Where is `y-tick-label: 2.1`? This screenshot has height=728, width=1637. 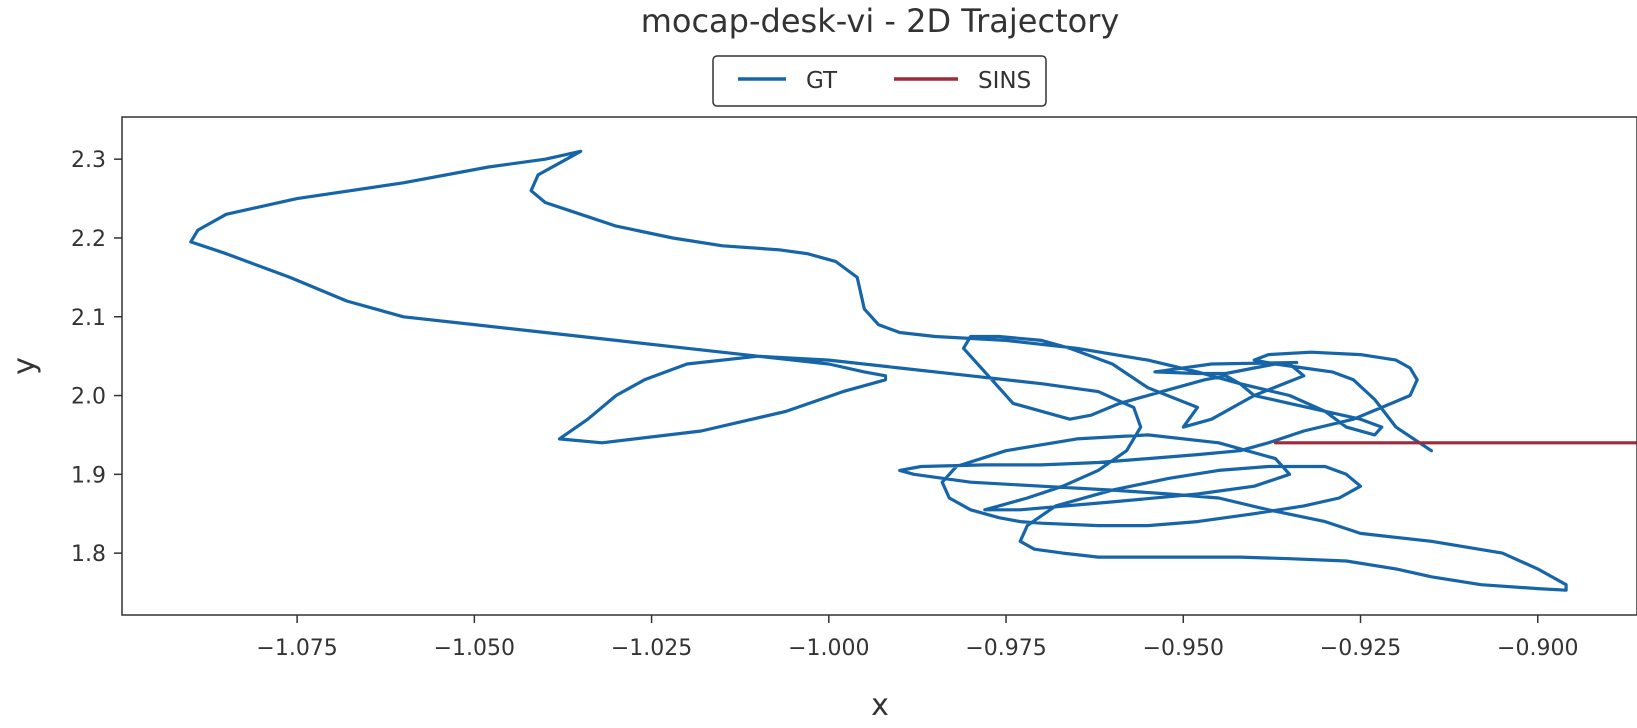
y-tick-label: 2.1 is located at coordinates (88, 318).